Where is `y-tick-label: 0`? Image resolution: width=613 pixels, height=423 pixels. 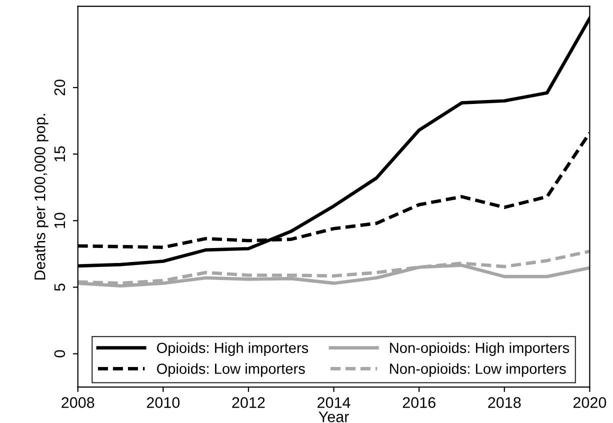
y-tick-label: 0 is located at coordinates (60, 354).